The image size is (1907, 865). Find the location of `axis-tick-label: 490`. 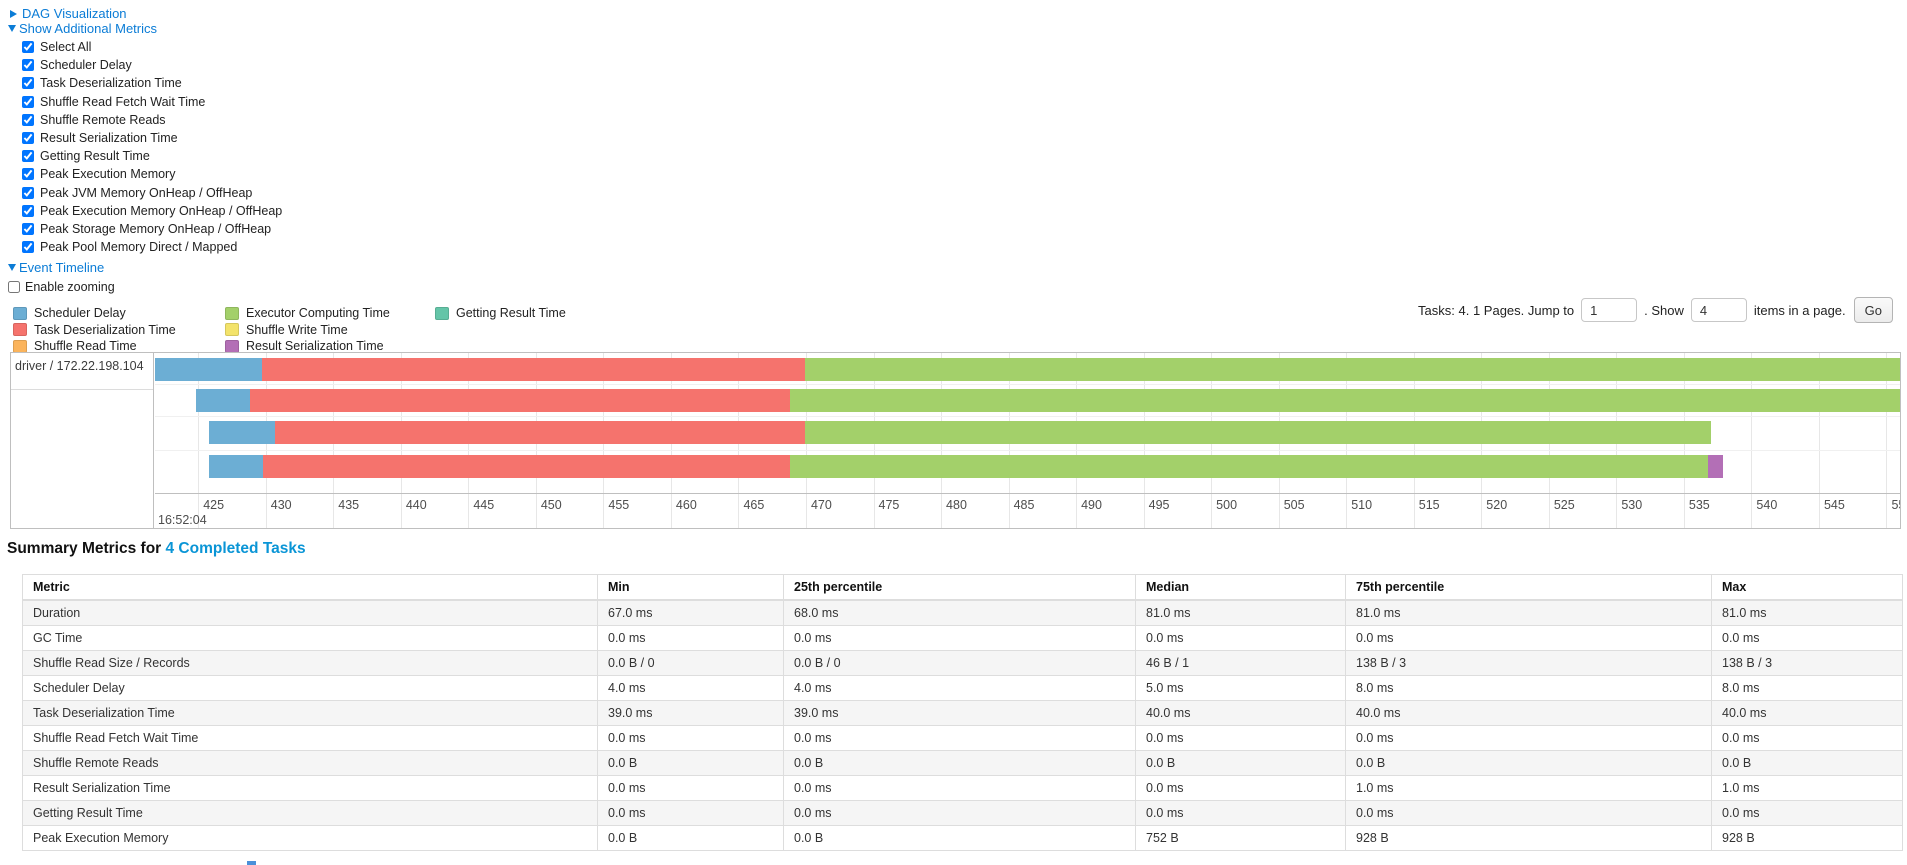

axis-tick-label: 490 is located at coordinates (1091, 505).